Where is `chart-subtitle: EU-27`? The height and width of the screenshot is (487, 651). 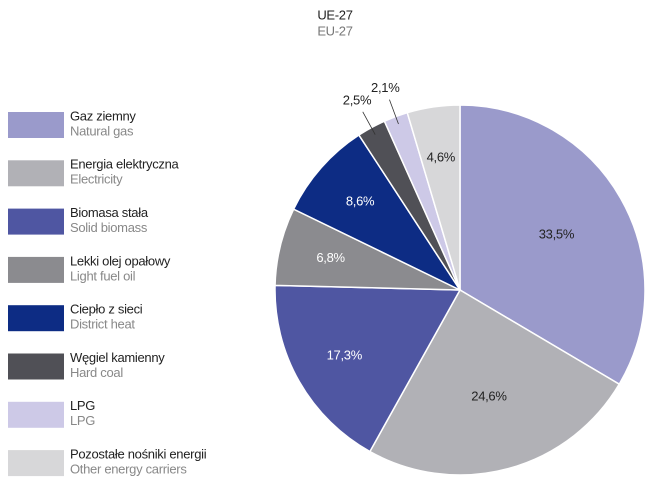 chart-subtitle: EU-27 is located at coordinates (334, 30).